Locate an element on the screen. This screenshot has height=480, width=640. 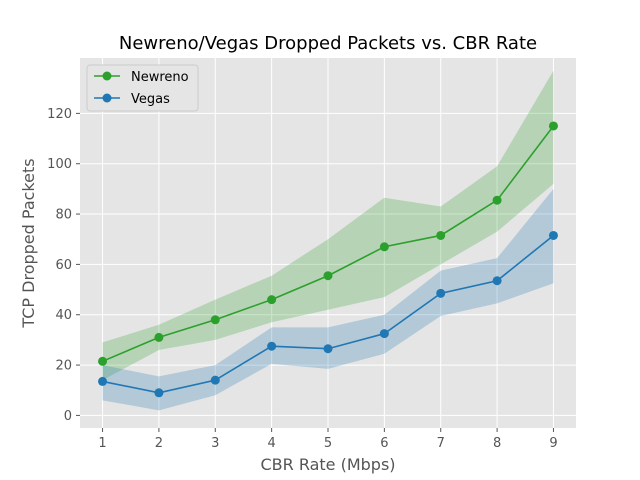
x-tick-label: 2 is located at coordinates (159, 443).